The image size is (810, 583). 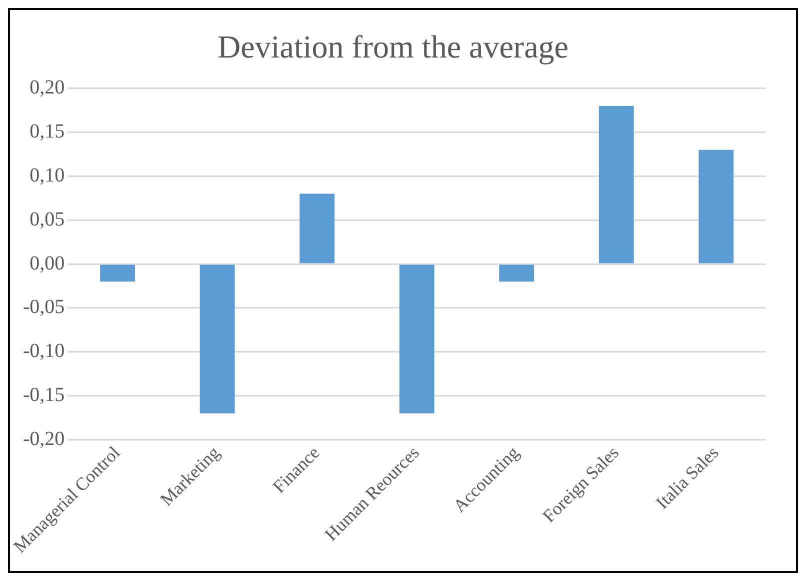 What do you see at coordinates (43, 307) in the screenshot?
I see `y-tick-label: -0,05` at bounding box center [43, 307].